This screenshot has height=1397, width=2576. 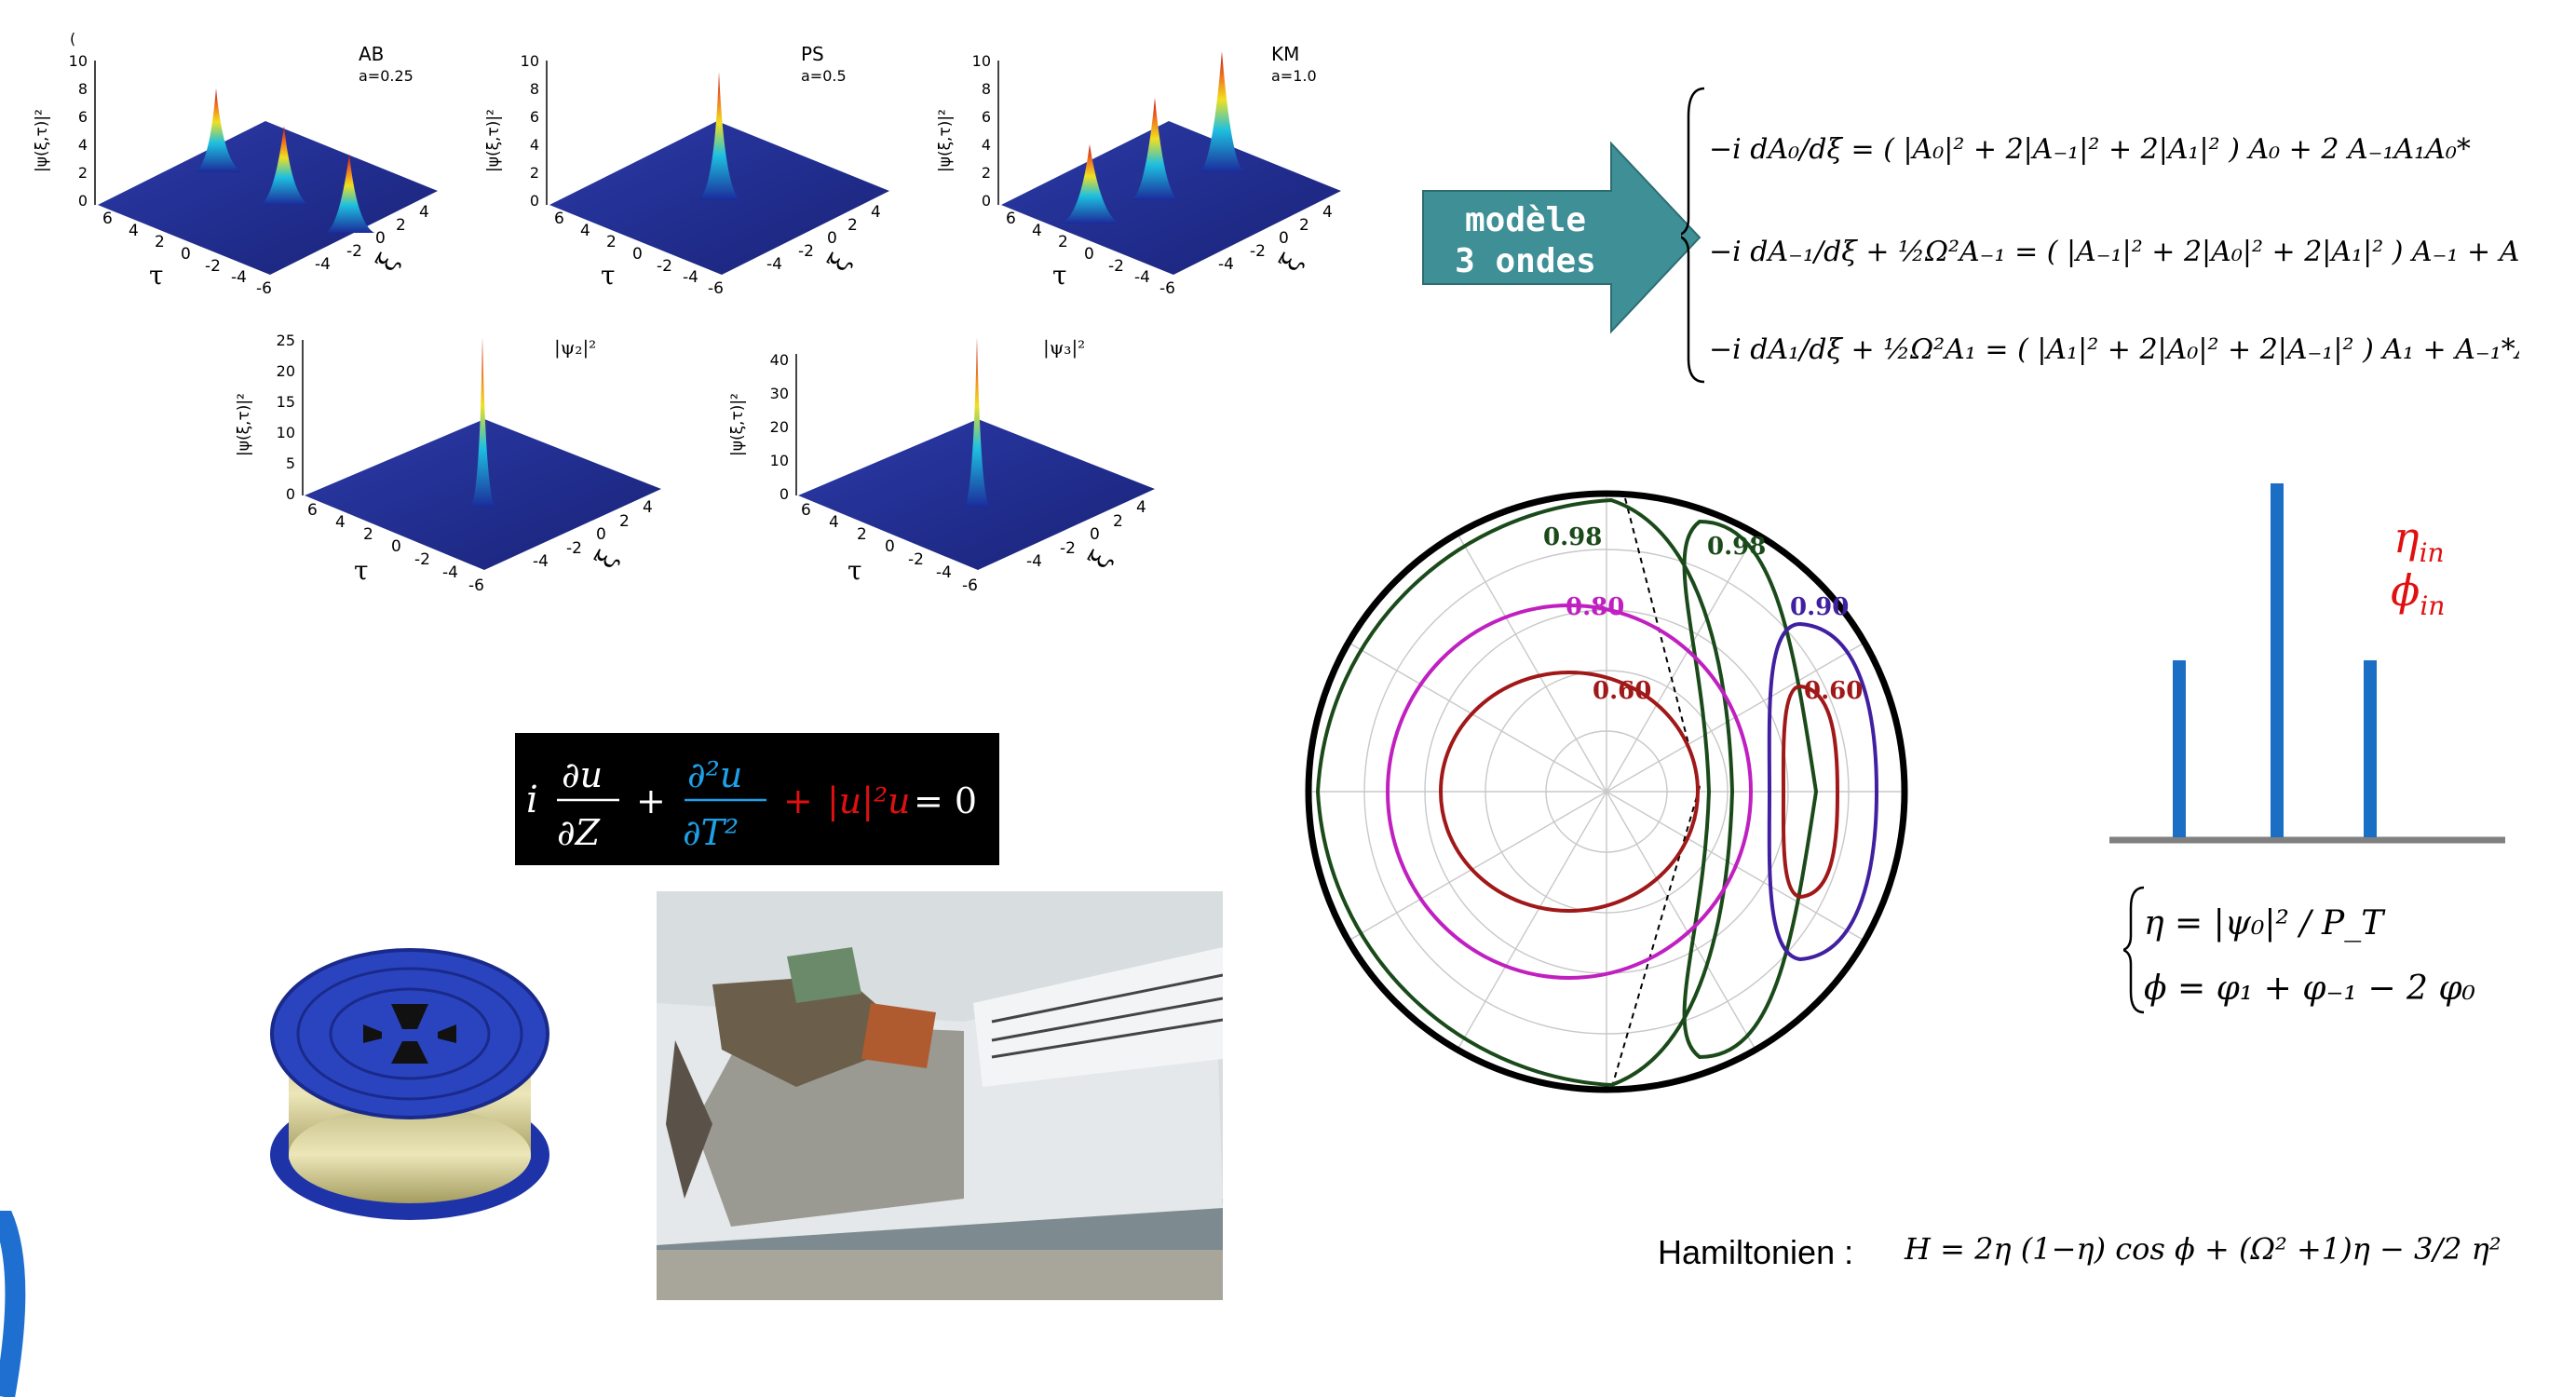 I want to click on nlse-i: i, so click(x=532, y=800).